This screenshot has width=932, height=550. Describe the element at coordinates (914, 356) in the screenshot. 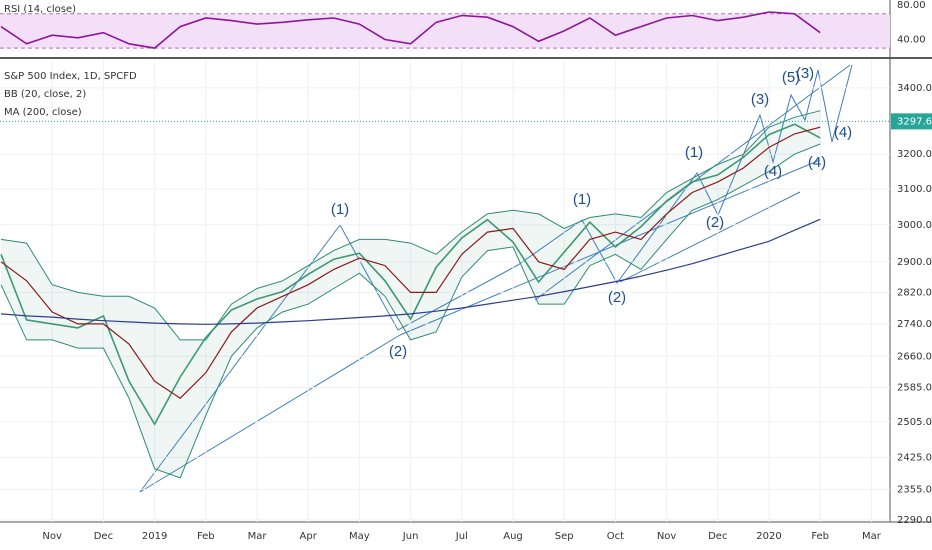

I see `y-tick-label: 2660.00` at that location.